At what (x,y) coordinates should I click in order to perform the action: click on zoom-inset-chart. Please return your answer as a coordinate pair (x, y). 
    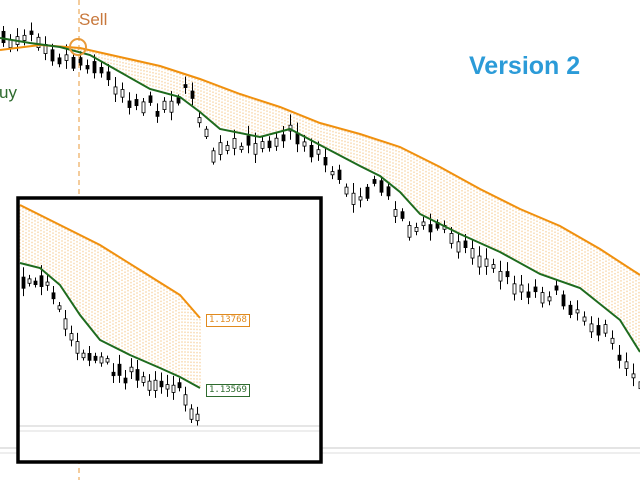
    Looking at the image, I should click on (110, 315).